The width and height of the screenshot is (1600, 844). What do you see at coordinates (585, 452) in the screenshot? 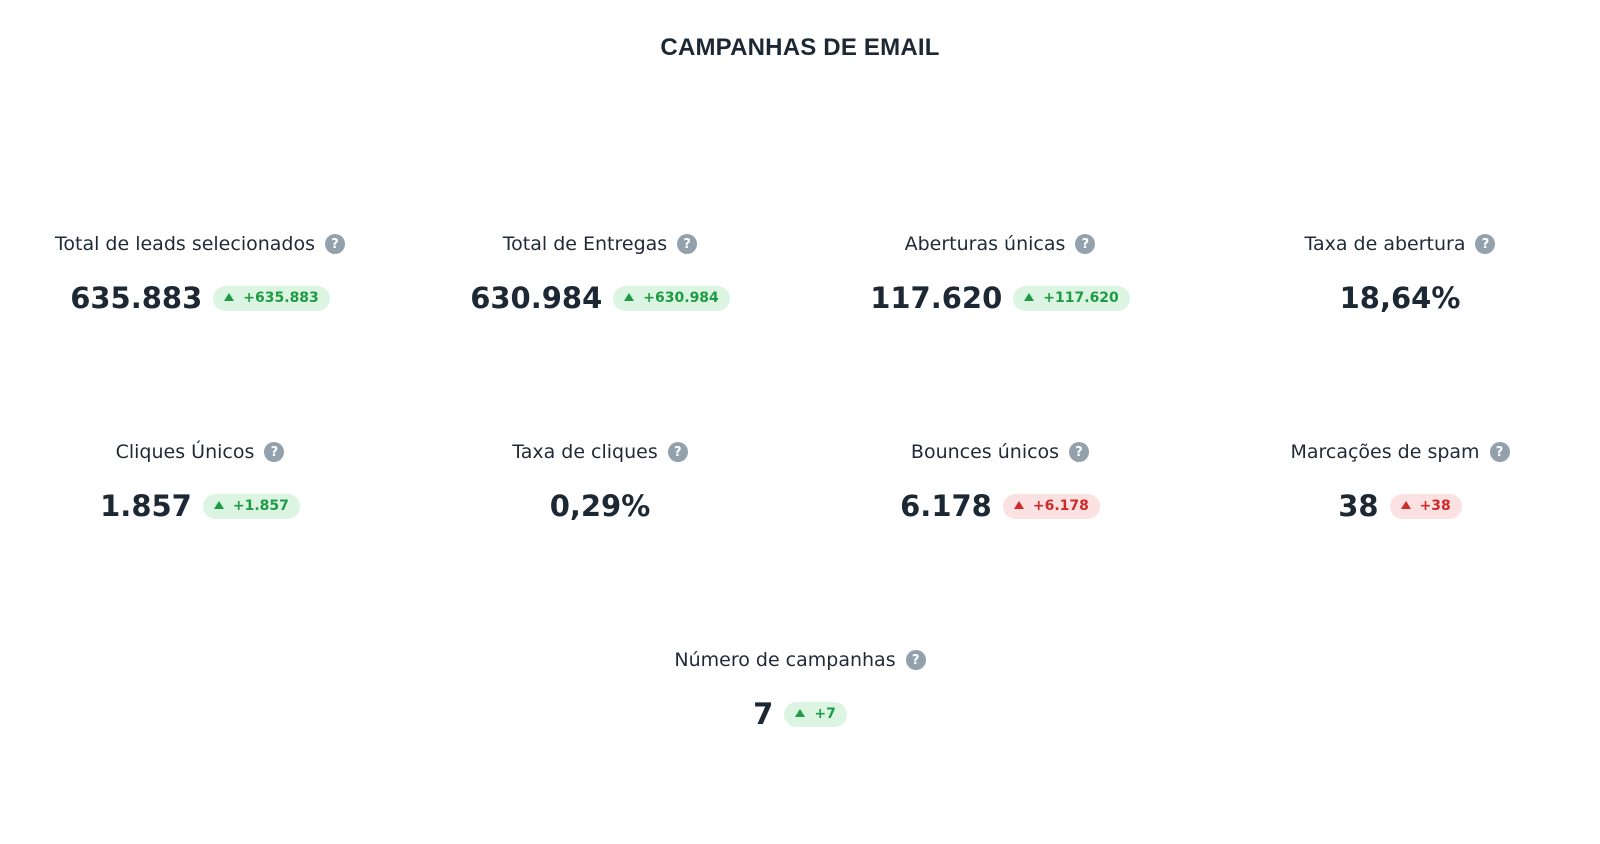
I see `metric-label: Taxa de cliques` at bounding box center [585, 452].